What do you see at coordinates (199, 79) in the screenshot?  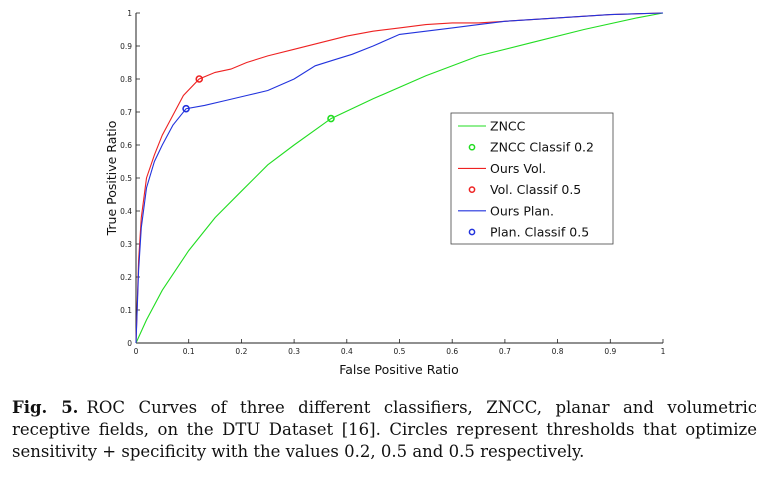 I see `vol-classif-0-5-marker` at bounding box center [199, 79].